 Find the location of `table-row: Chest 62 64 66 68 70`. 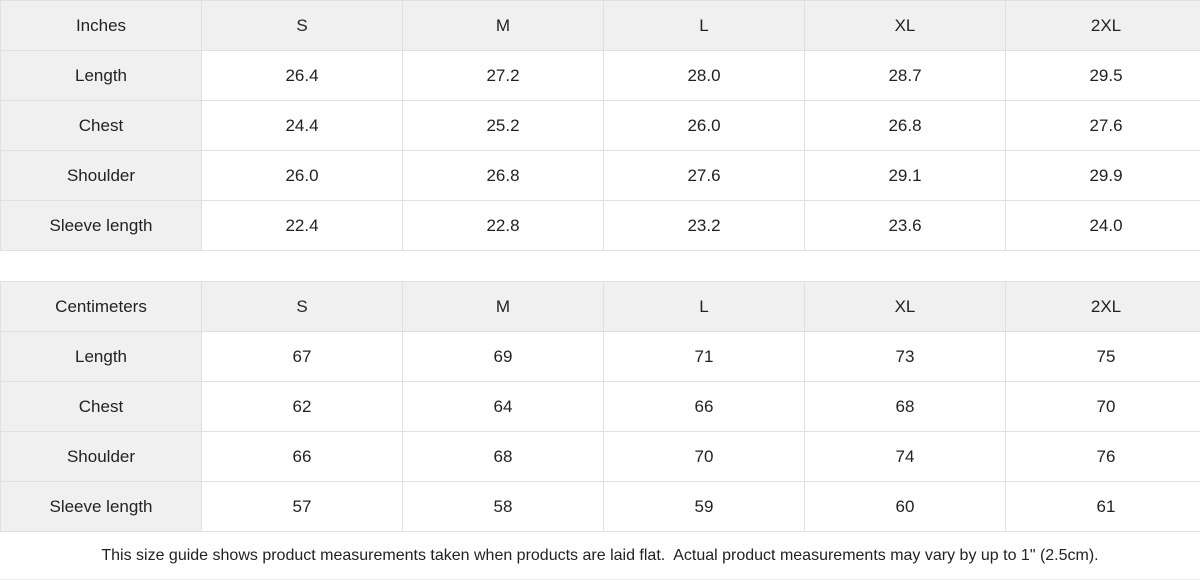

table-row: Chest 62 64 66 68 70 is located at coordinates (600, 406).